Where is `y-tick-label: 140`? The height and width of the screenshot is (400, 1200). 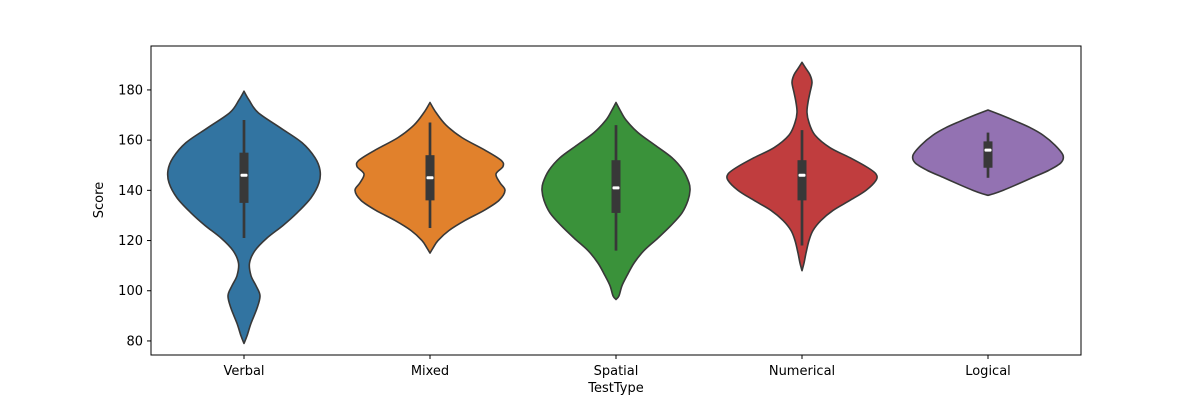 y-tick-label: 140 is located at coordinates (130, 191).